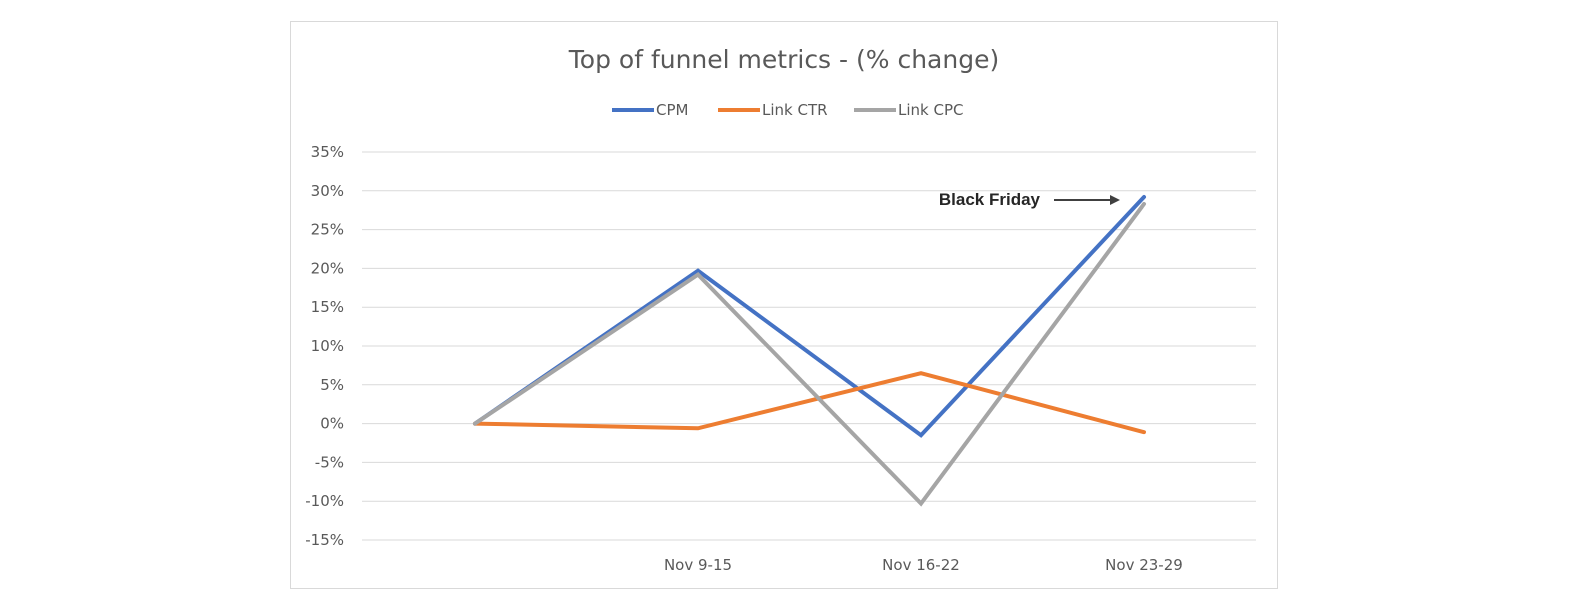 This screenshot has height=610, width=1572. Describe the element at coordinates (329, 462) in the screenshot. I see `y-tick-label: -5%` at that location.